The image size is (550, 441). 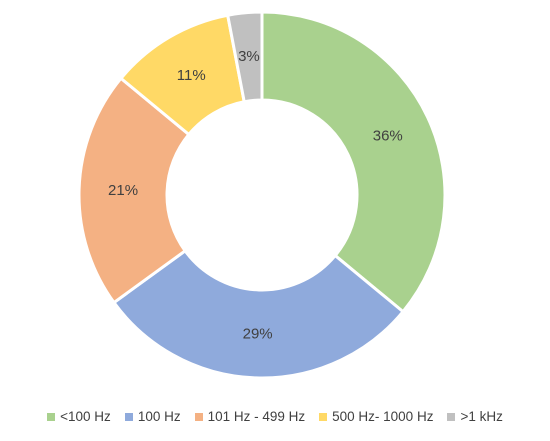 I want to click on legend-item-1-khz: >1 kHz, so click(x=475, y=416).